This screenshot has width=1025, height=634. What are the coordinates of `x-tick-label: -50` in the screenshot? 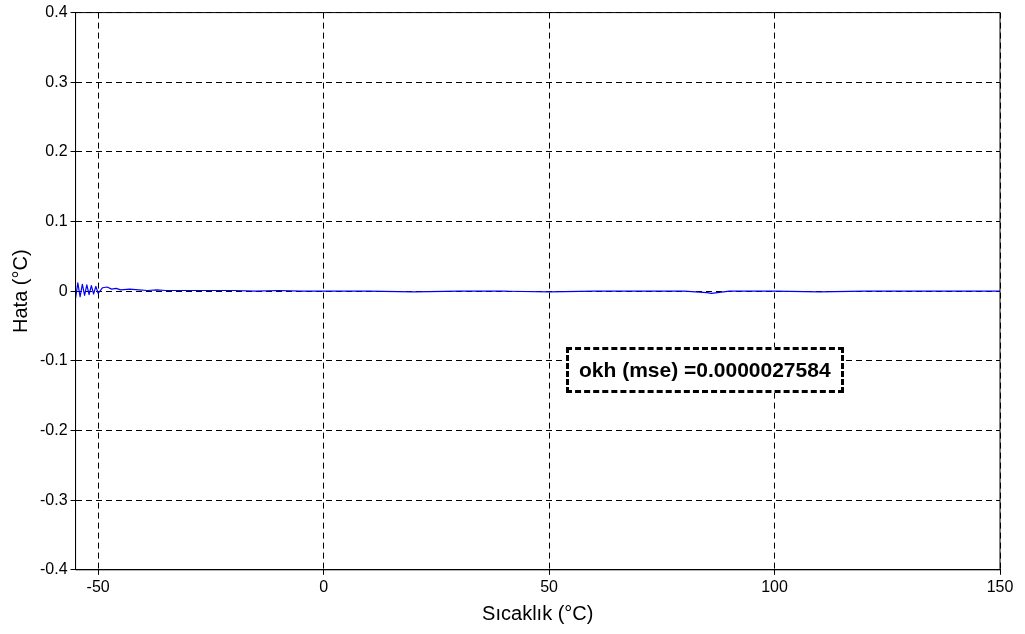 It's located at (98, 586).